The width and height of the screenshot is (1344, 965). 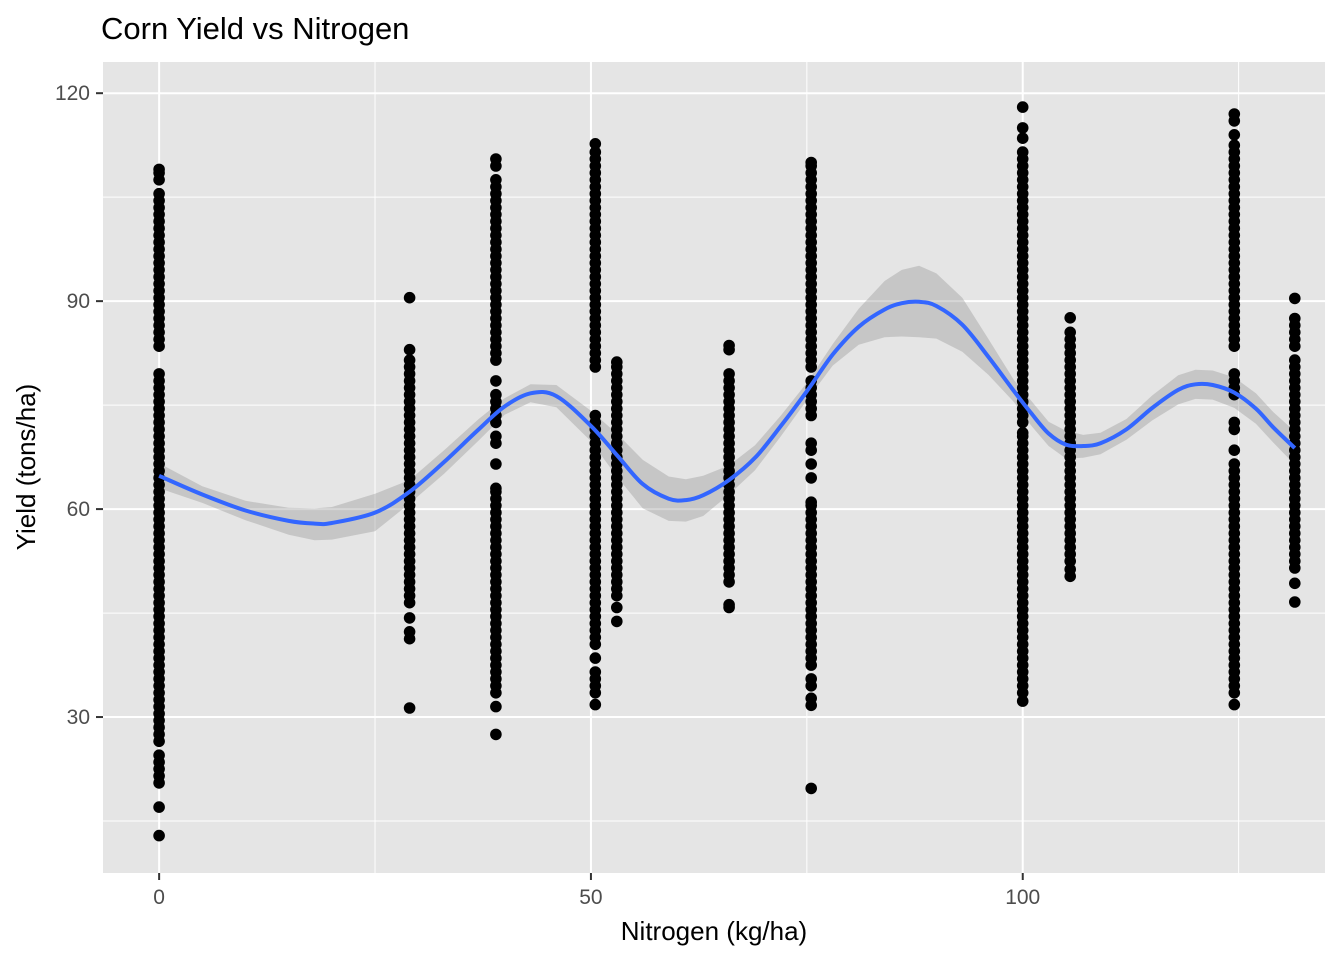 What do you see at coordinates (590, 897) in the screenshot?
I see `x-tick-label: 50` at bounding box center [590, 897].